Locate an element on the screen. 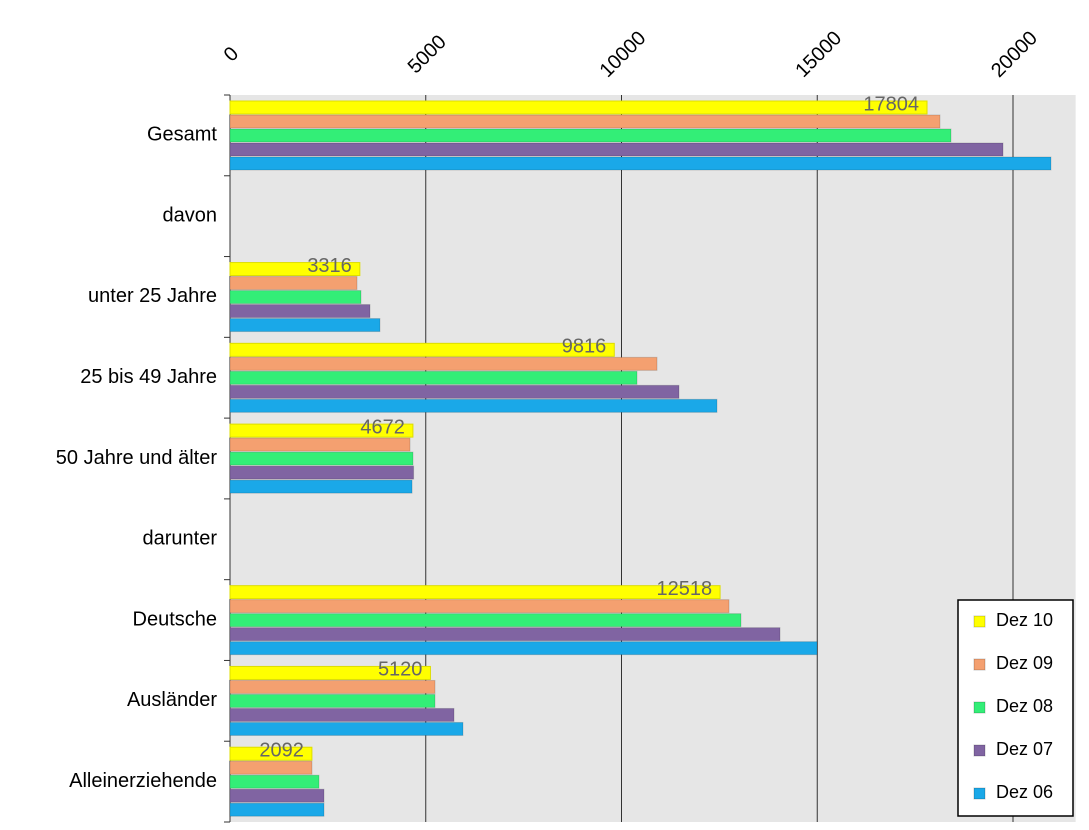  data-label: 2092 is located at coordinates (281, 751).